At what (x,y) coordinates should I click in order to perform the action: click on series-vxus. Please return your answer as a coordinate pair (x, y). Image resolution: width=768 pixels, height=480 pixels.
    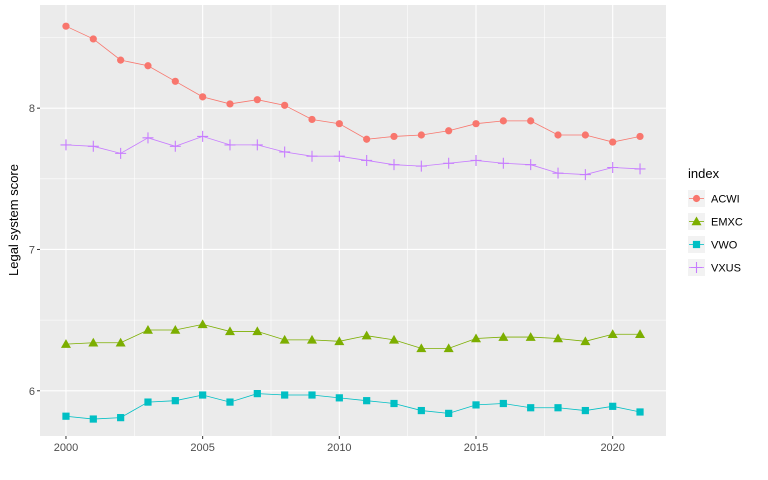
    Looking at the image, I should click on (353, 155).